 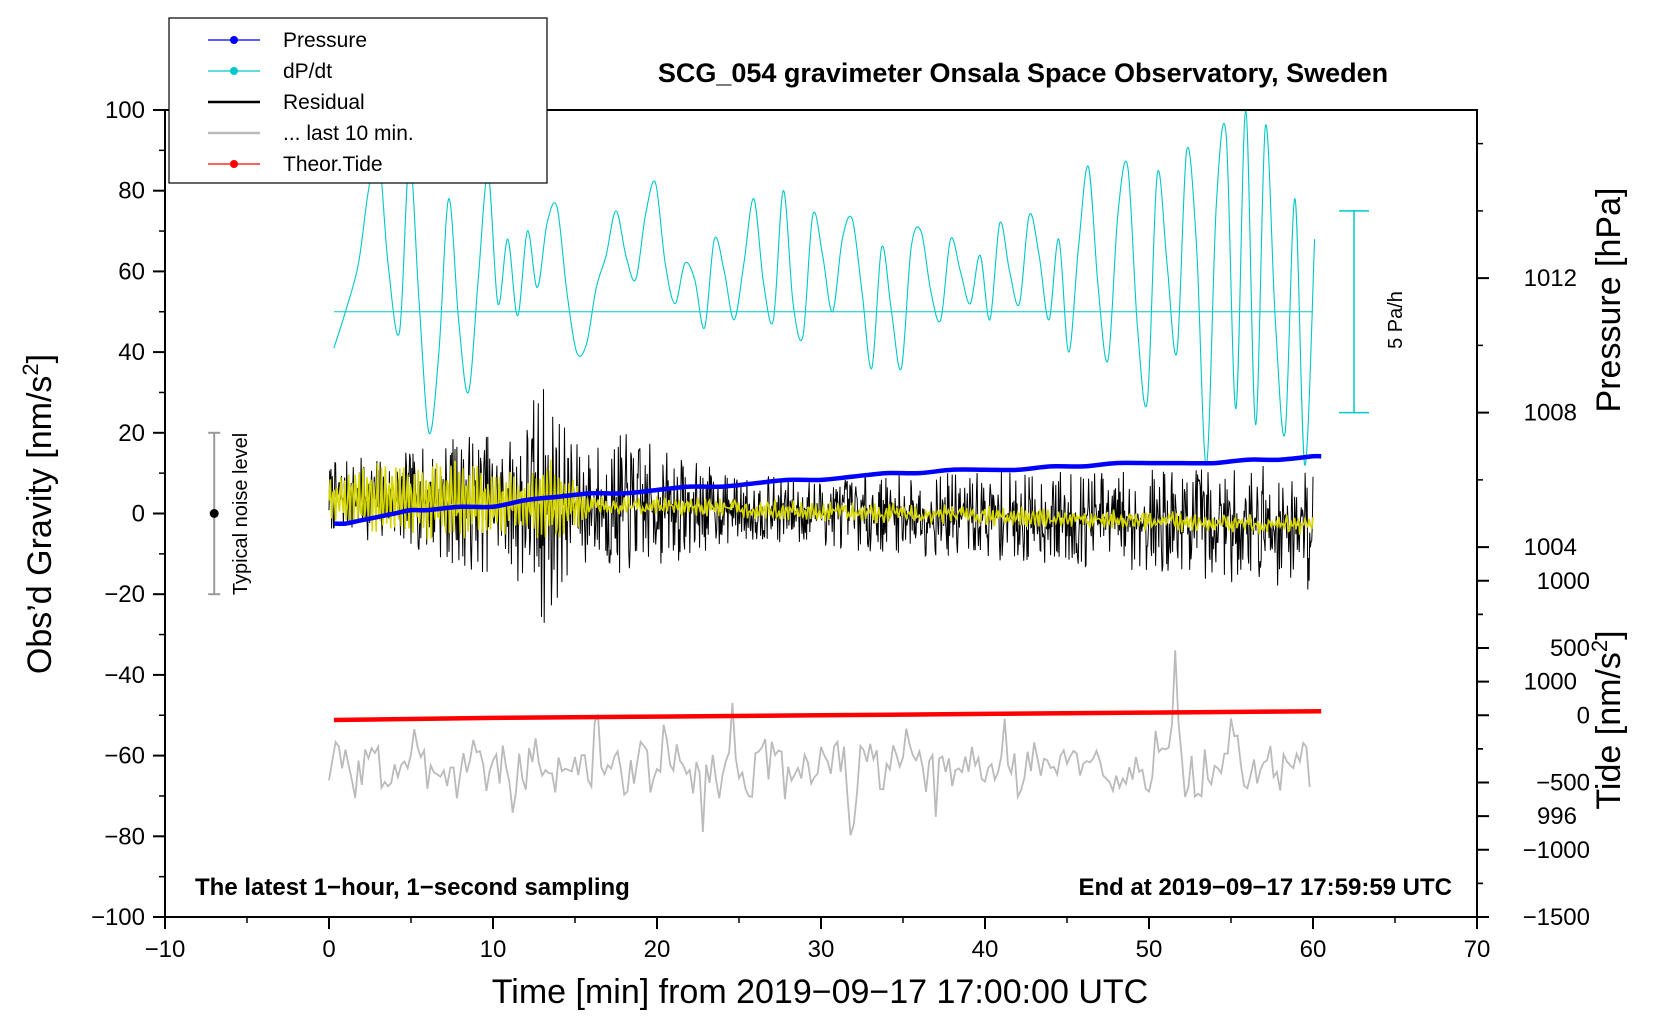 I want to click on pressure-tick-label: 1008, so click(x=1550, y=413).